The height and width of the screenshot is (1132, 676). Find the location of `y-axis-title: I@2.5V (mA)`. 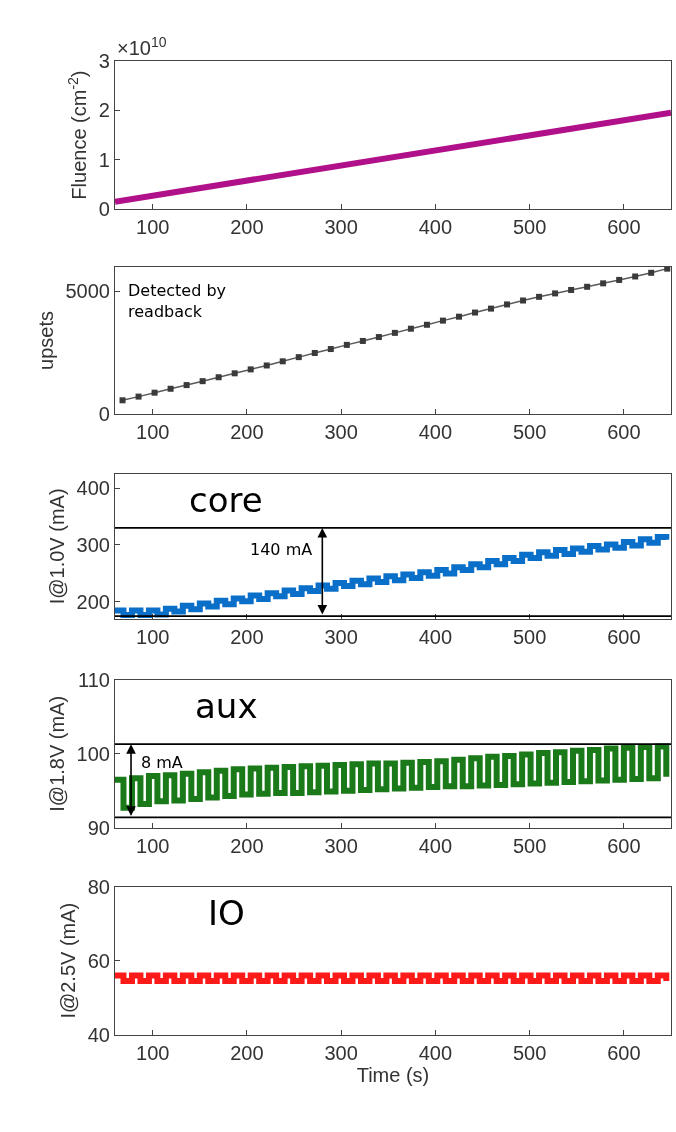

y-axis-title: I@2.5V (mA) is located at coordinates (68, 960).